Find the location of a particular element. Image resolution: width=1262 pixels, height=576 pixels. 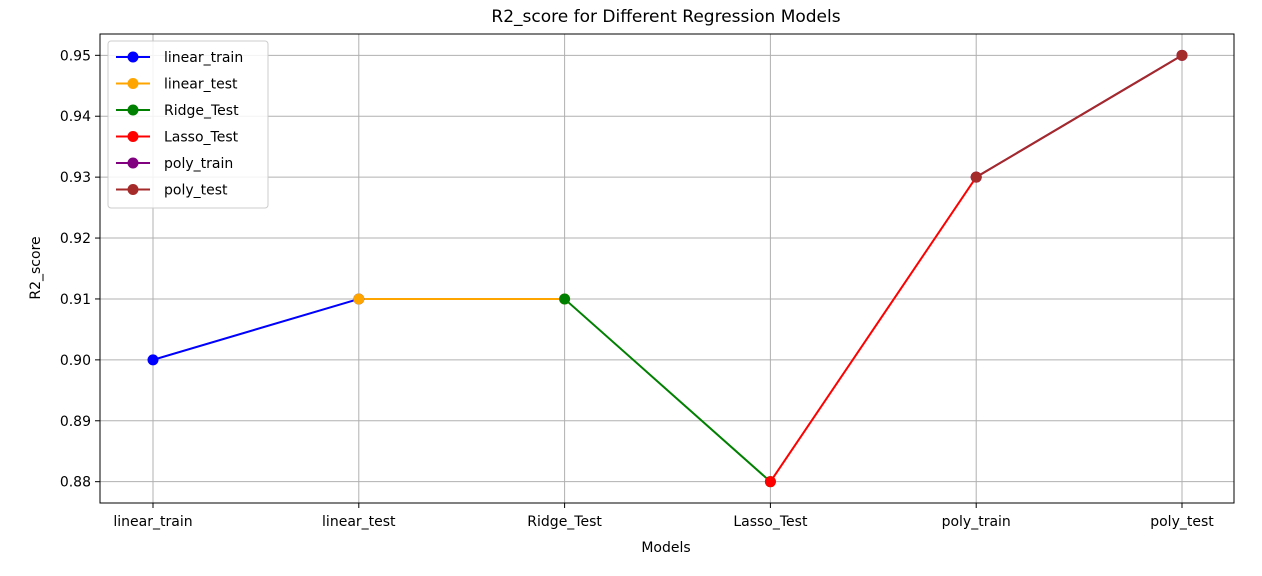

x-tick-label: Lasso_Test is located at coordinates (770, 522).